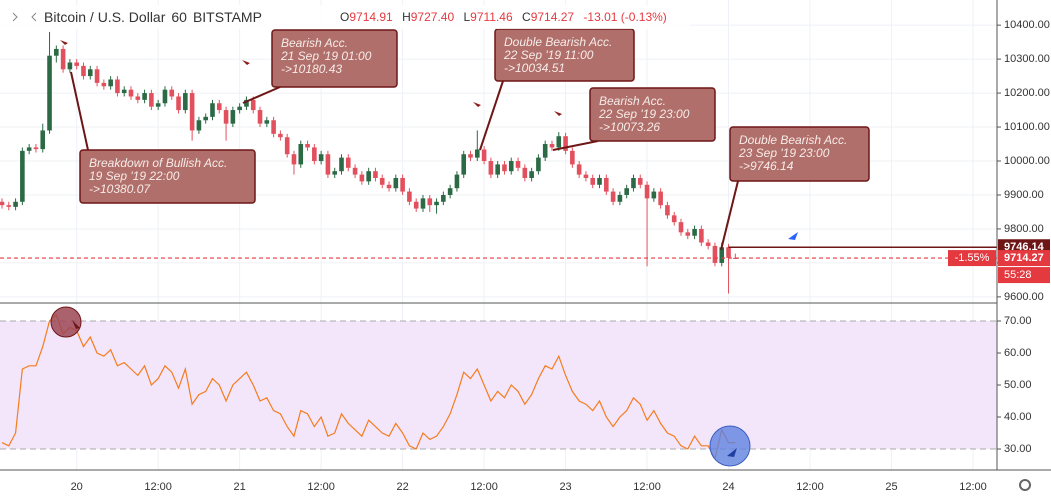  Describe the element at coordinates (1024, 195) in the screenshot. I see `y-tick-label: 9900.00` at that location.